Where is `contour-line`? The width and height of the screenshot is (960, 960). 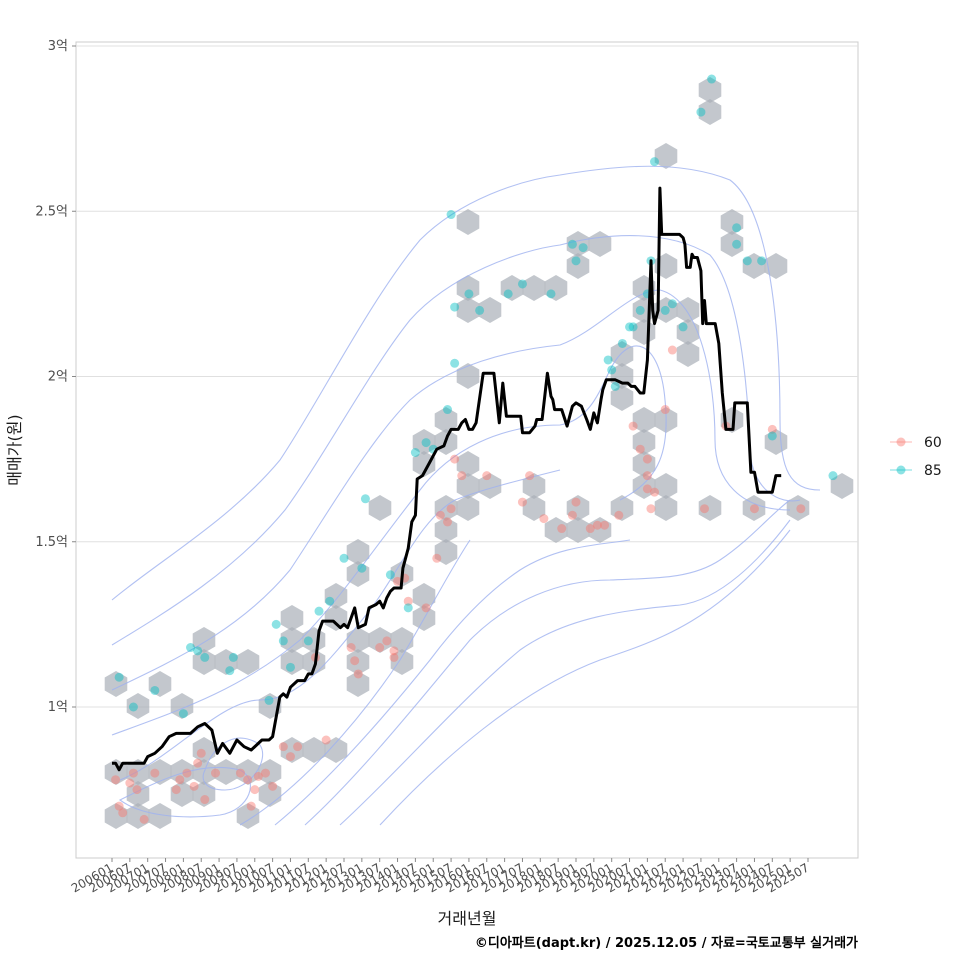 contour-line is located at coordinates (184, 792).